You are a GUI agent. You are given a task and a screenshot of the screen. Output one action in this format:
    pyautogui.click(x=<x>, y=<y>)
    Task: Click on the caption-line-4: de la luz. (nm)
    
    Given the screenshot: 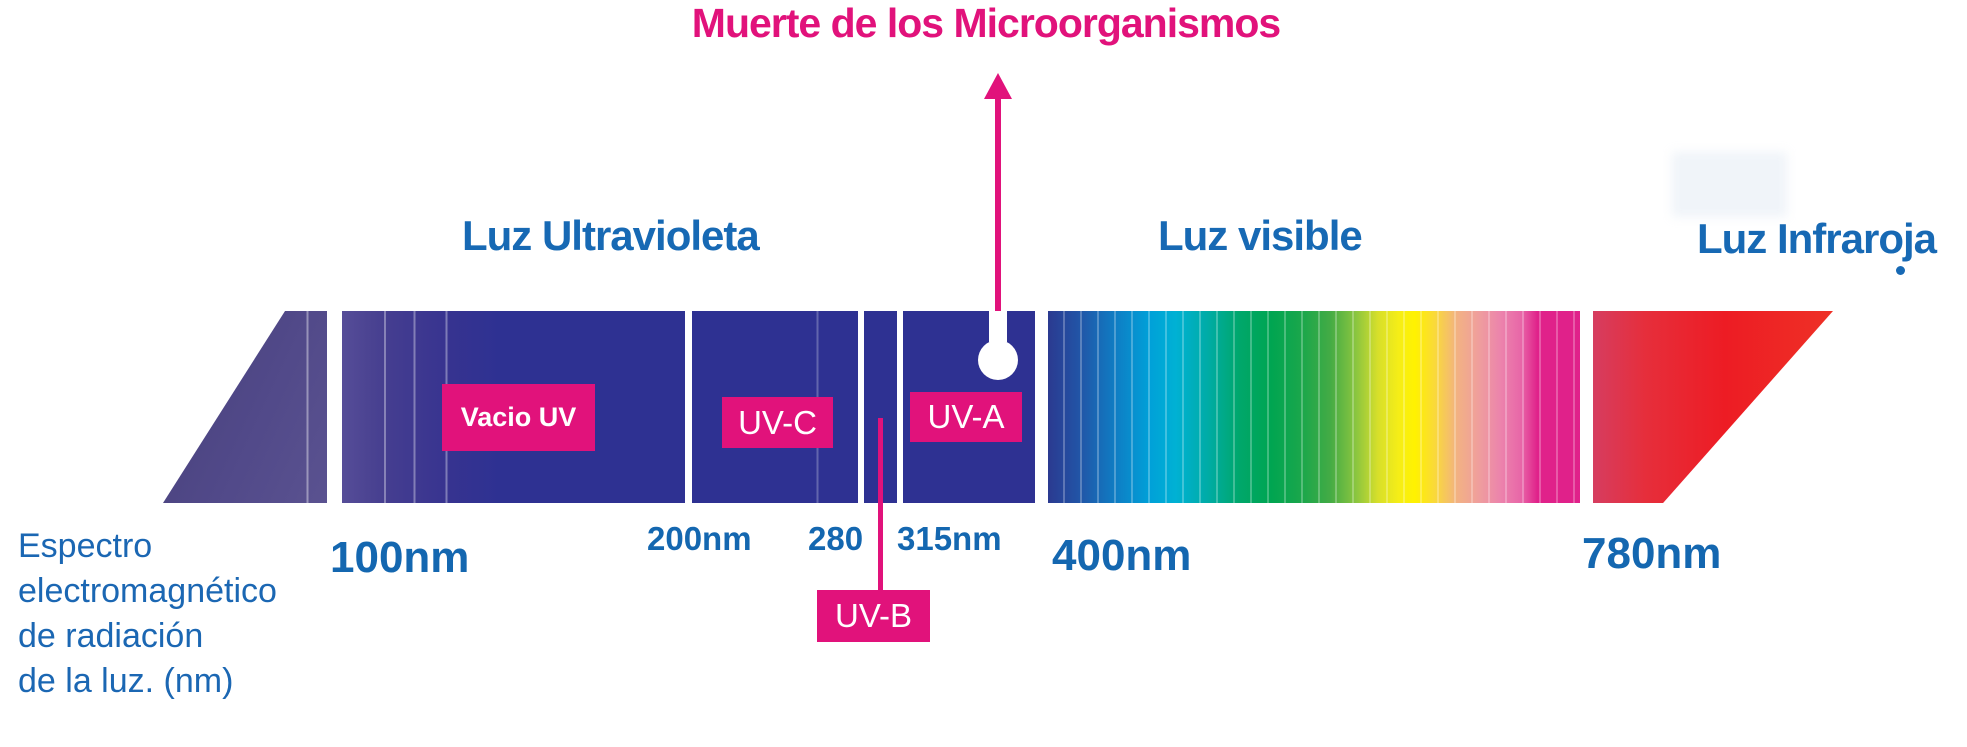 What is the action you would take?
    pyautogui.click(x=126, y=681)
    